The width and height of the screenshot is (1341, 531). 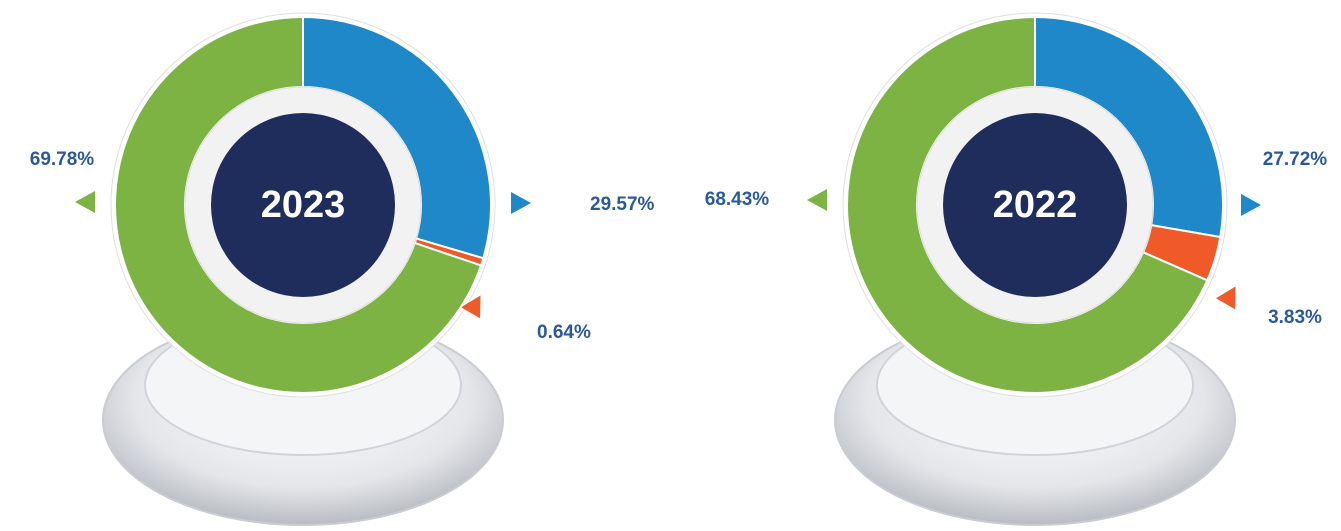 I want to click on center-title: 2022, so click(x=1035, y=205).